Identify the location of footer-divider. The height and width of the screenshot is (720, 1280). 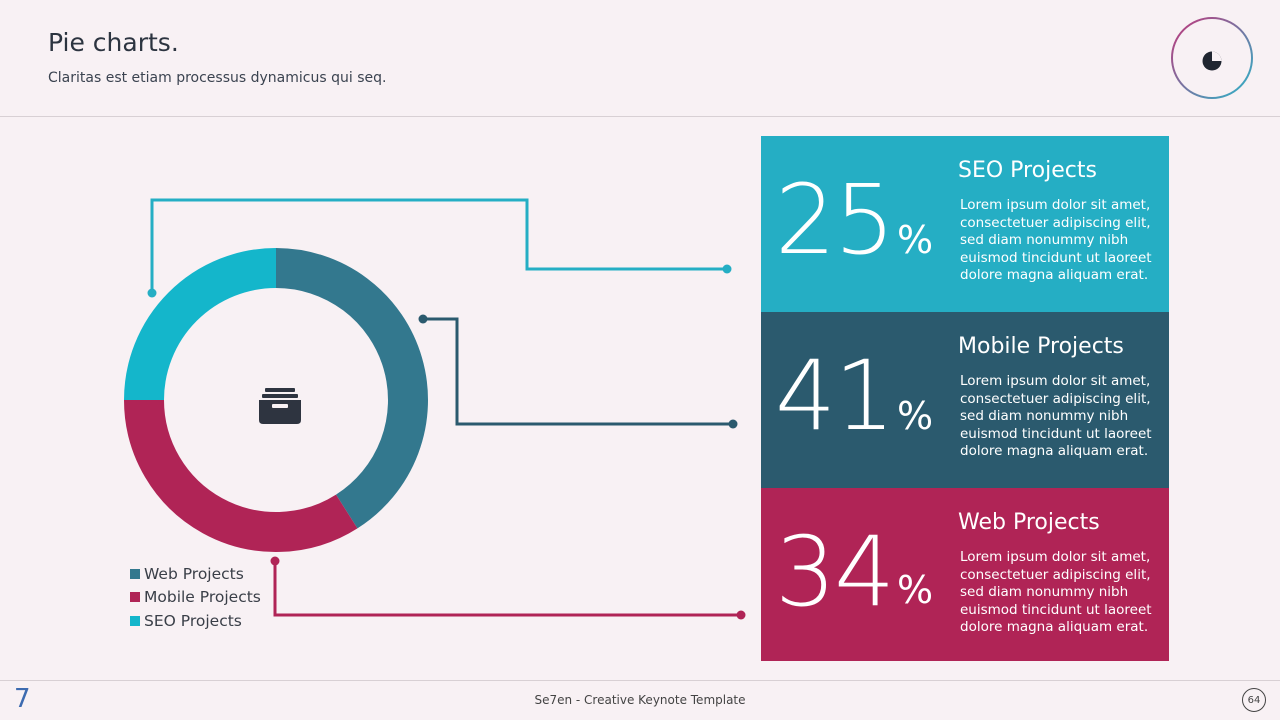
(640, 680).